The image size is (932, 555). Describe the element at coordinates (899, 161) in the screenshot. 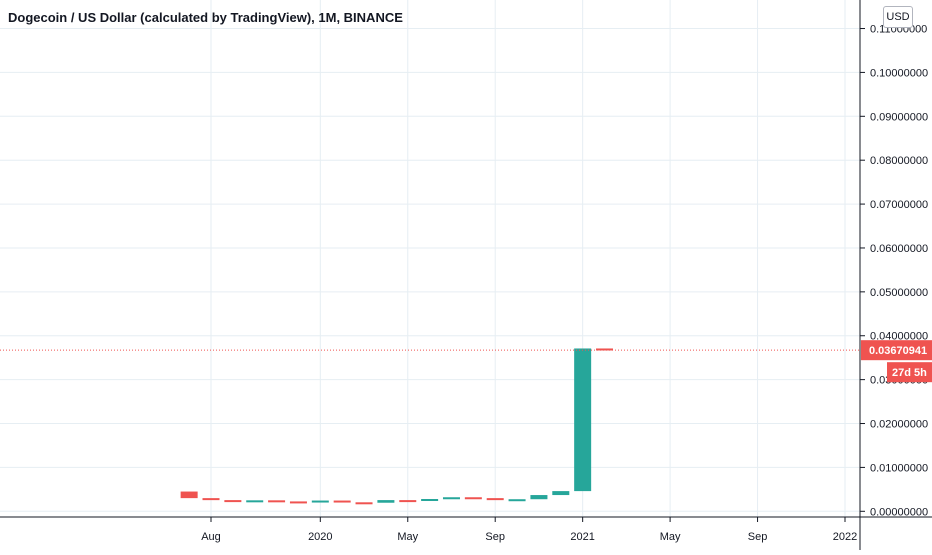

I see `y-tick-label: 0.08000000` at that location.